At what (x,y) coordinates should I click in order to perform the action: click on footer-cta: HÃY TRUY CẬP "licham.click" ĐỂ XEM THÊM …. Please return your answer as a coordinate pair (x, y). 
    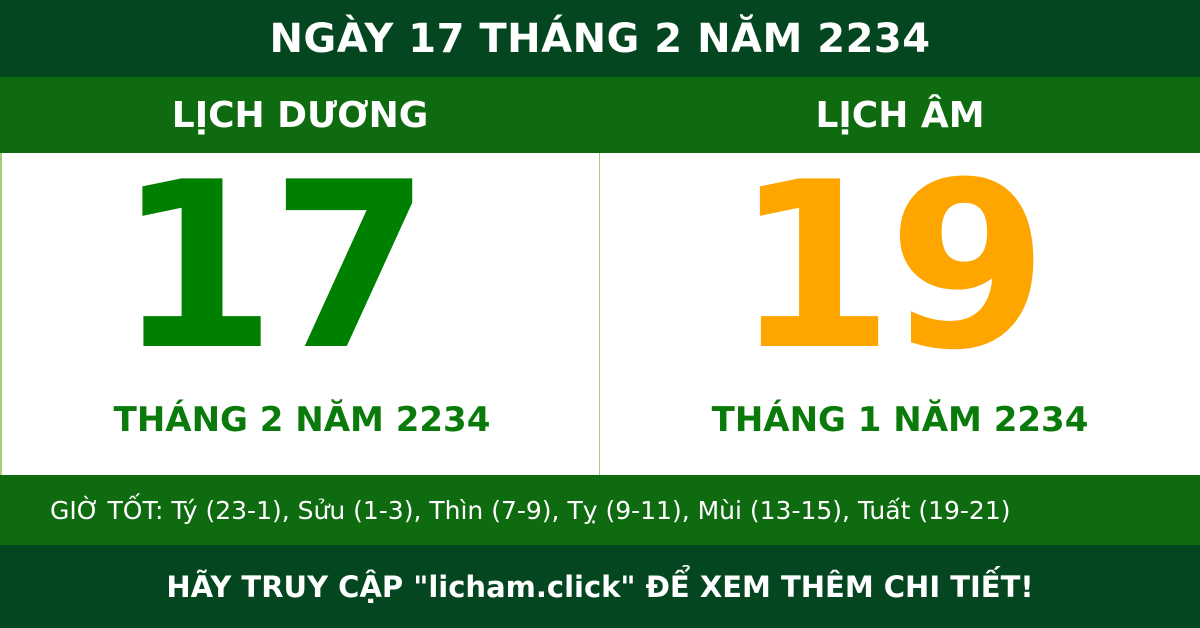
    Looking at the image, I should click on (600, 586).